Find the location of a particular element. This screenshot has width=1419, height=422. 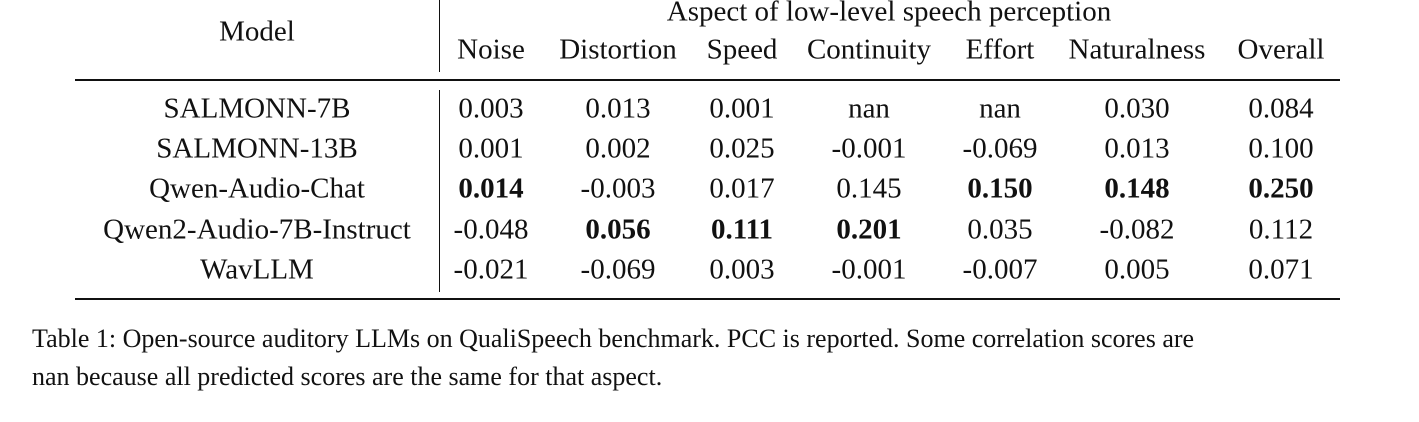

model-name: SALMONN-7B is located at coordinates (257, 108).